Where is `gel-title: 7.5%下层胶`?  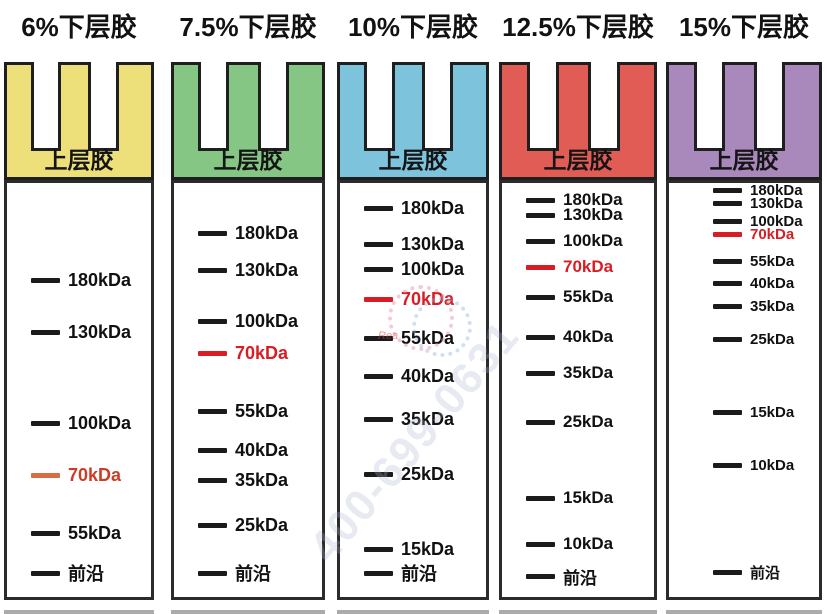 gel-title: 7.5%下层胶 is located at coordinates (248, 27).